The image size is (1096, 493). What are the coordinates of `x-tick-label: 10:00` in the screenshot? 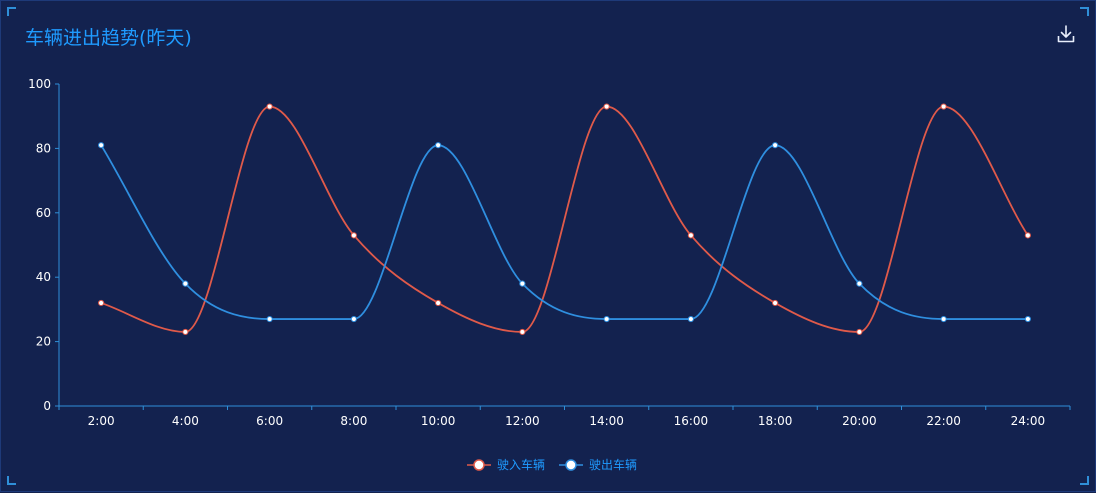 It's located at (438, 421).